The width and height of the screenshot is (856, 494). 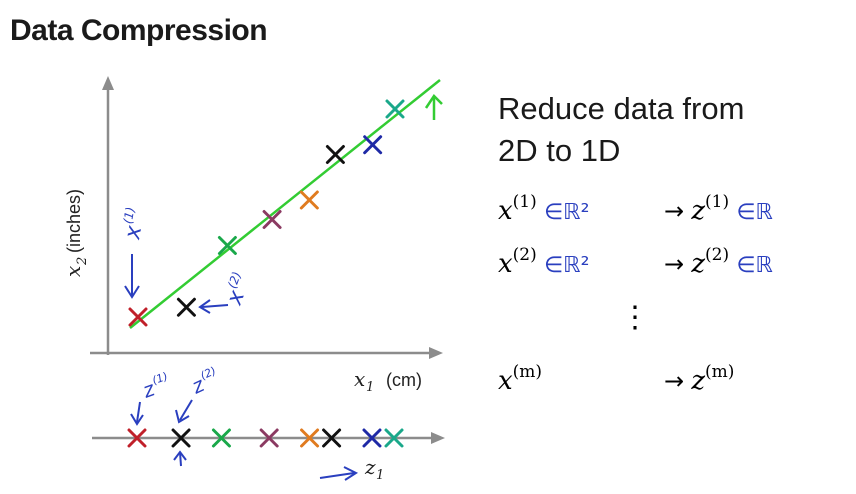 What do you see at coordinates (674, 264) in the screenshot?
I see `row-2-arrow: →` at bounding box center [674, 264].